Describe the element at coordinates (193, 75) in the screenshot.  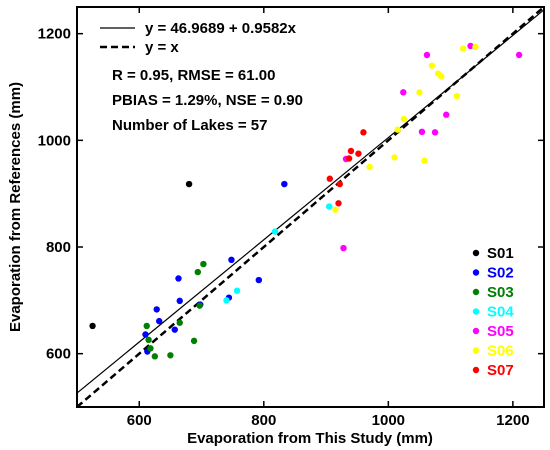
I see `annotation-stat: R = 0.95, RMSE = 61.00` at that location.